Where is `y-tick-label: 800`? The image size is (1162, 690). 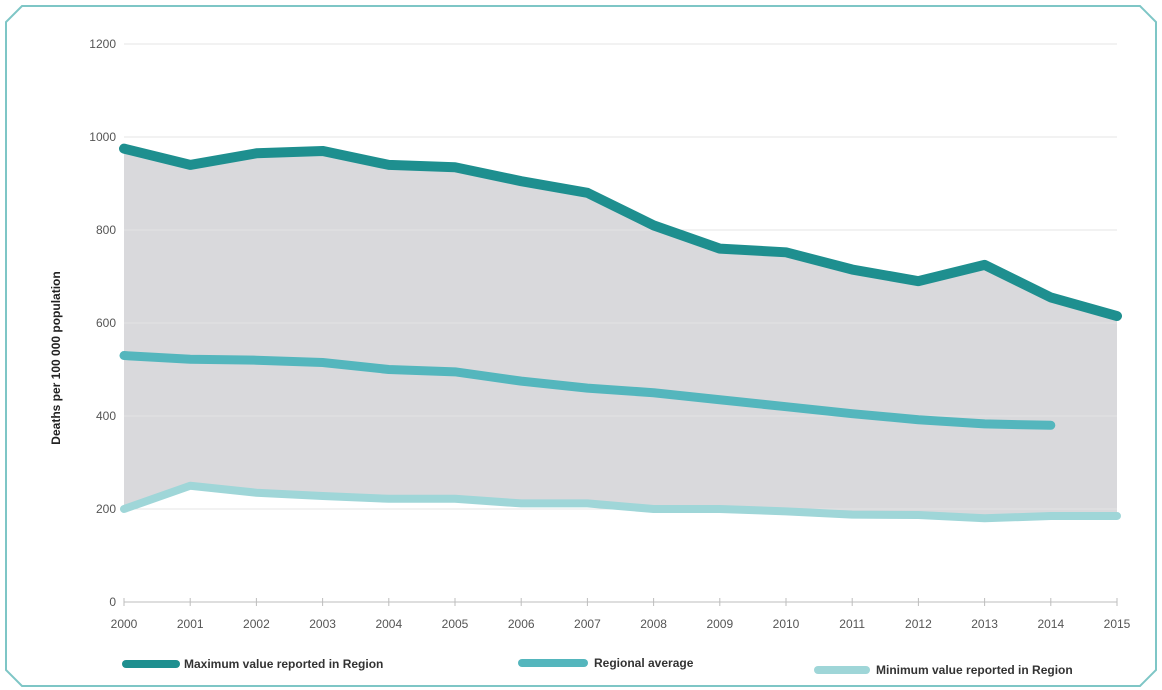
y-tick-label: 800 is located at coordinates (106, 230).